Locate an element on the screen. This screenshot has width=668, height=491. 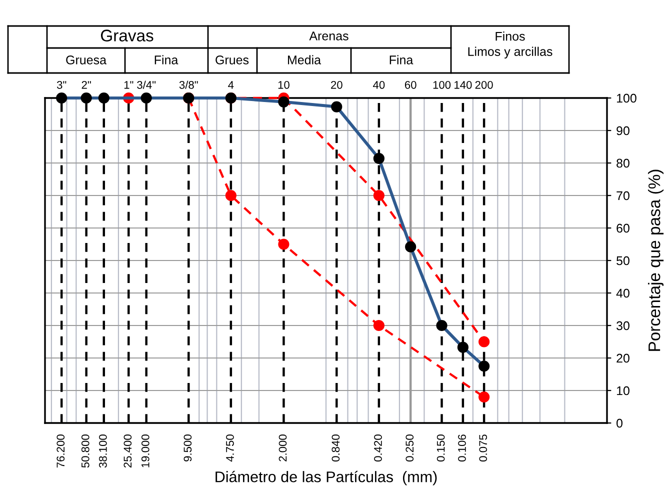
y-tick-label: 30 is located at coordinates (623, 325).